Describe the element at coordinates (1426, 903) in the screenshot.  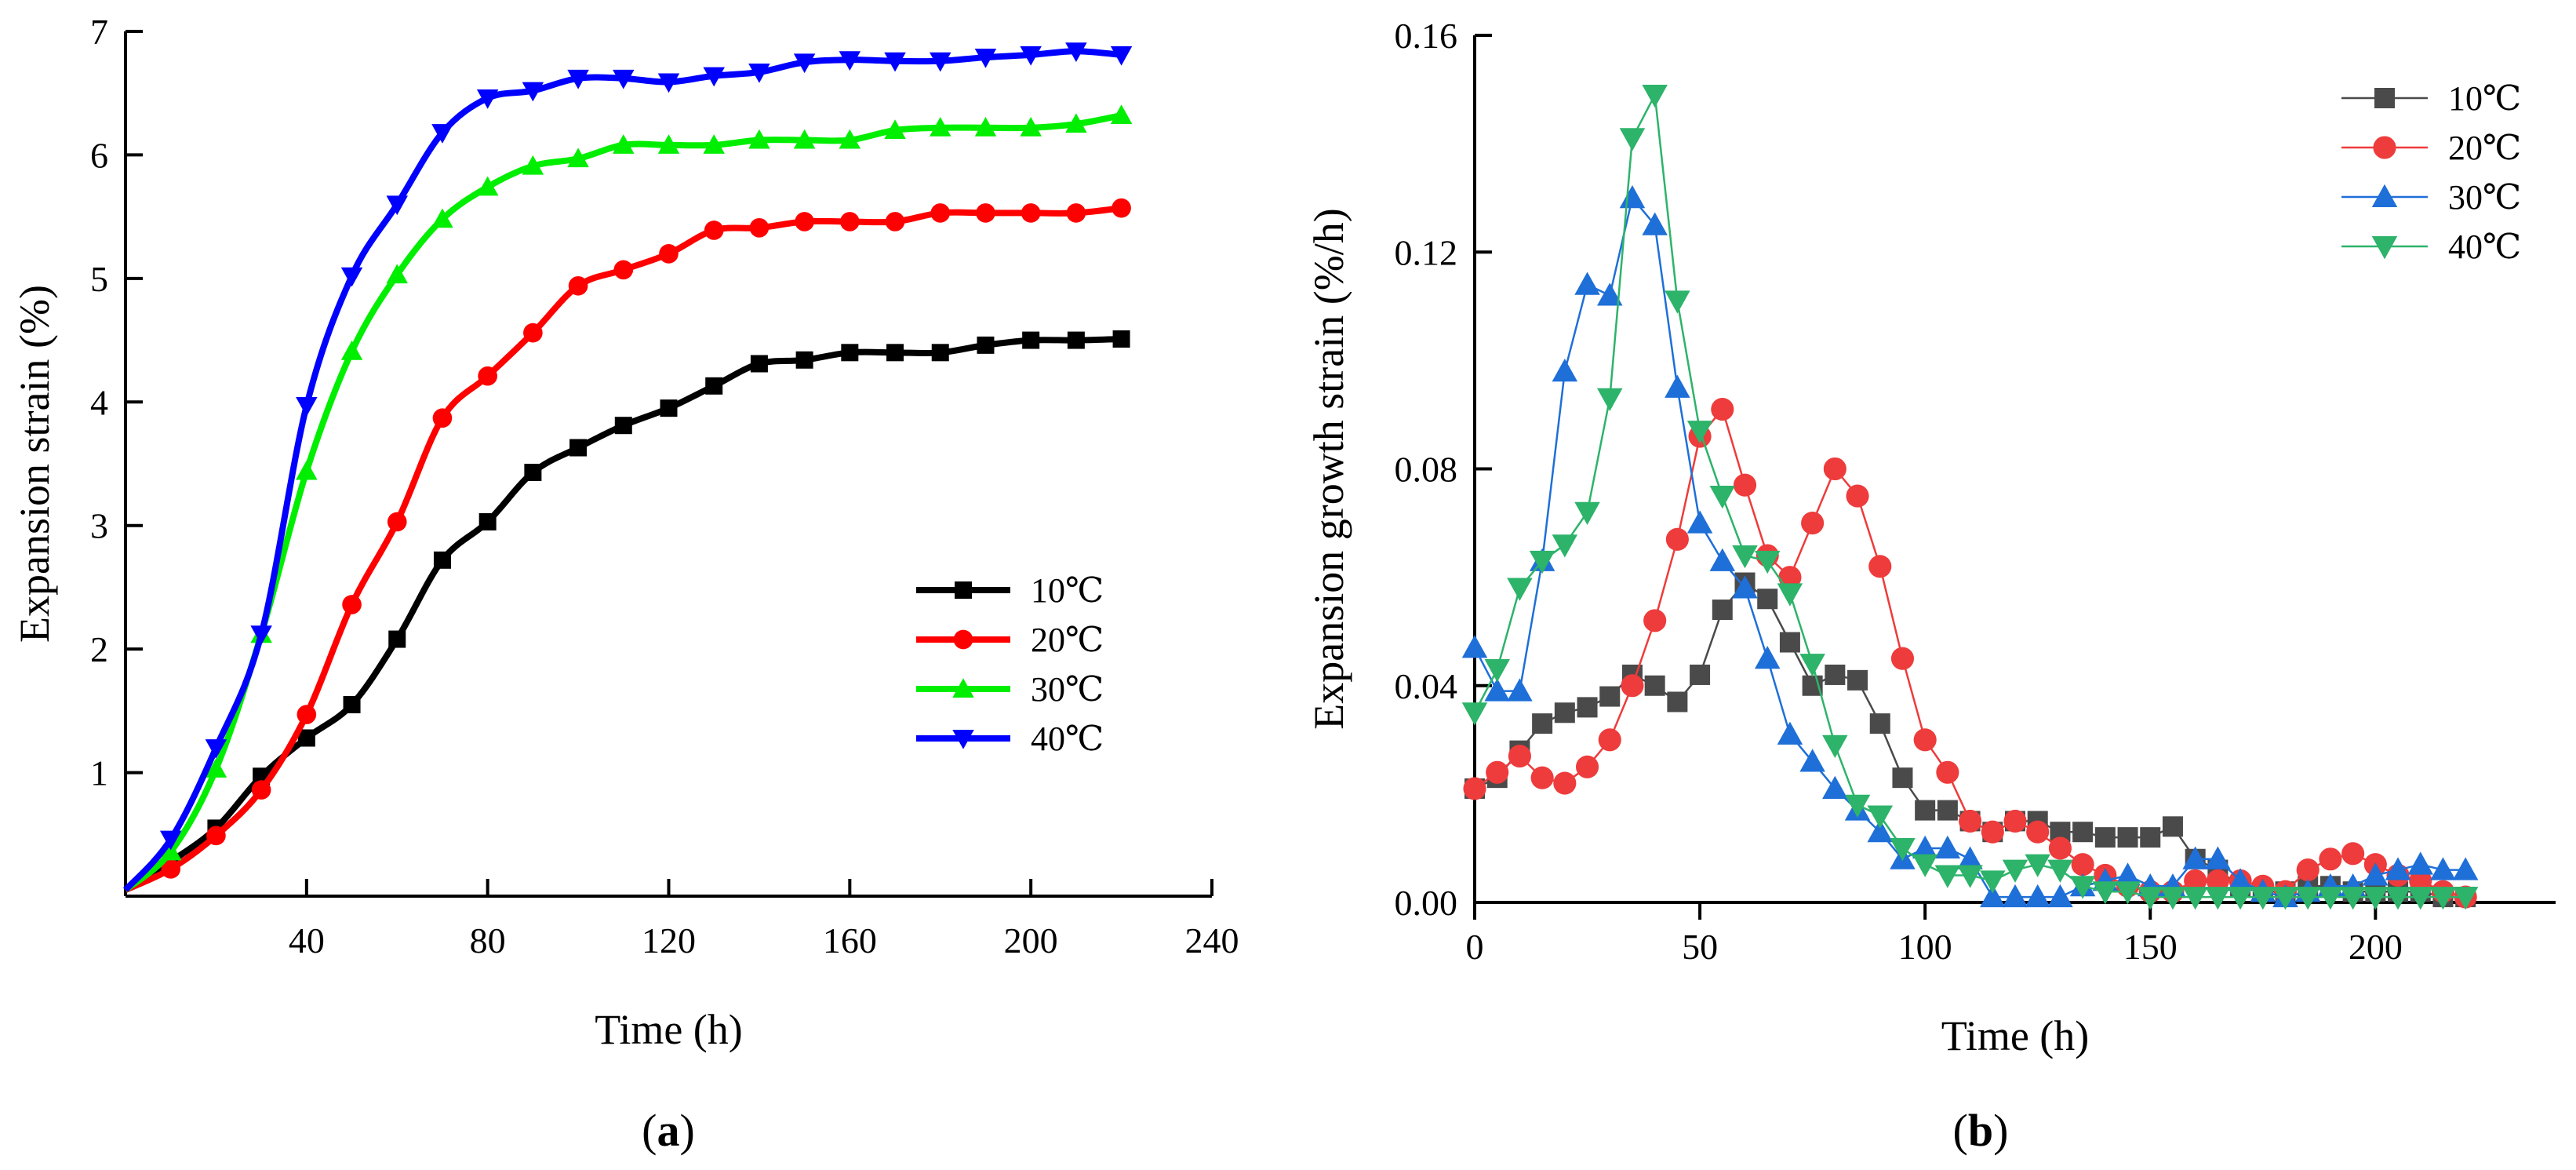
I see `y-tick-label: 0.00` at that location.